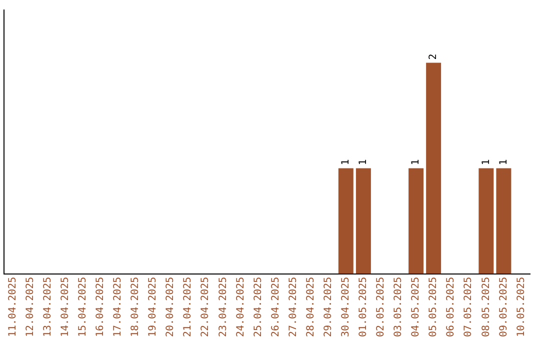 This screenshot has height=340, width=540. What do you see at coordinates (328, 307) in the screenshot?
I see `x-tick-label: 29.04.2025` at bounding box center [328, 307].